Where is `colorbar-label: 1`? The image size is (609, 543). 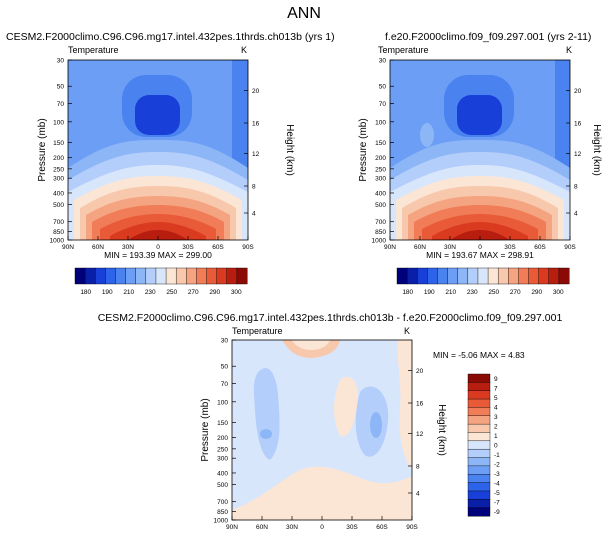
colorbar-label: 1 is located at coordinates (496, 436).